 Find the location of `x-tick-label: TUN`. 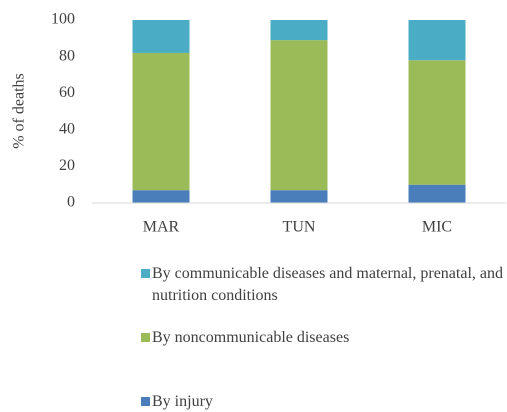

x-tick-label: TUN is located at coordinates (299, 227).